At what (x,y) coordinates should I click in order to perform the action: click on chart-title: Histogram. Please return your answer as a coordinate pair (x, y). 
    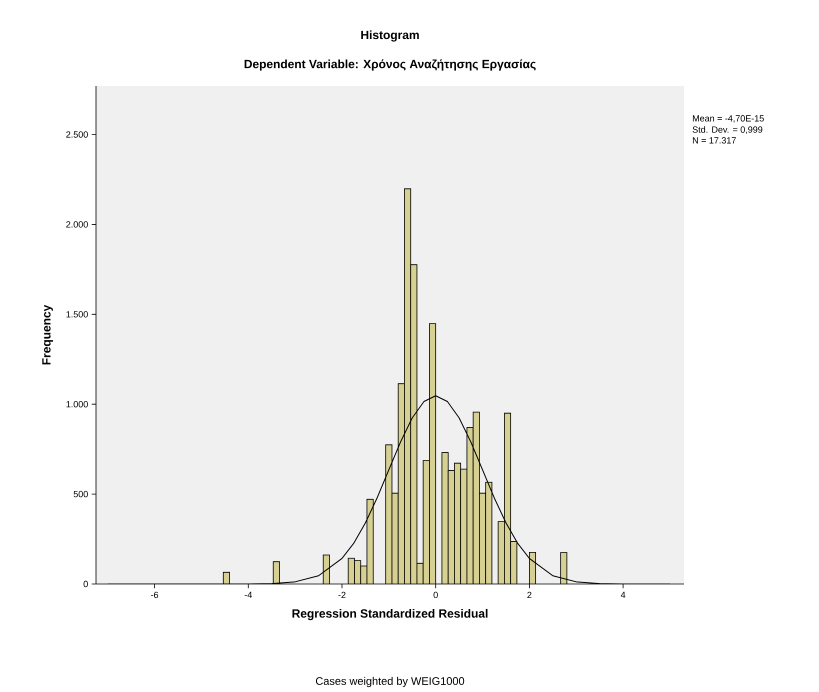
    Looking at the image, I should click on (390, 36).